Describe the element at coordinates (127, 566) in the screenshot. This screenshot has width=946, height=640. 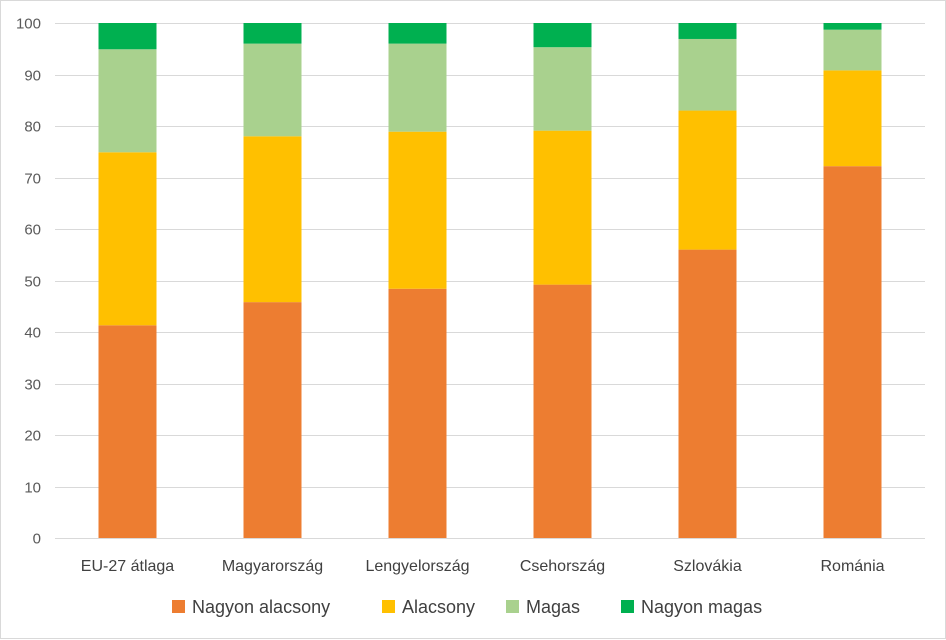
I see `x-category-label: EU-27 átlaga` at that location.